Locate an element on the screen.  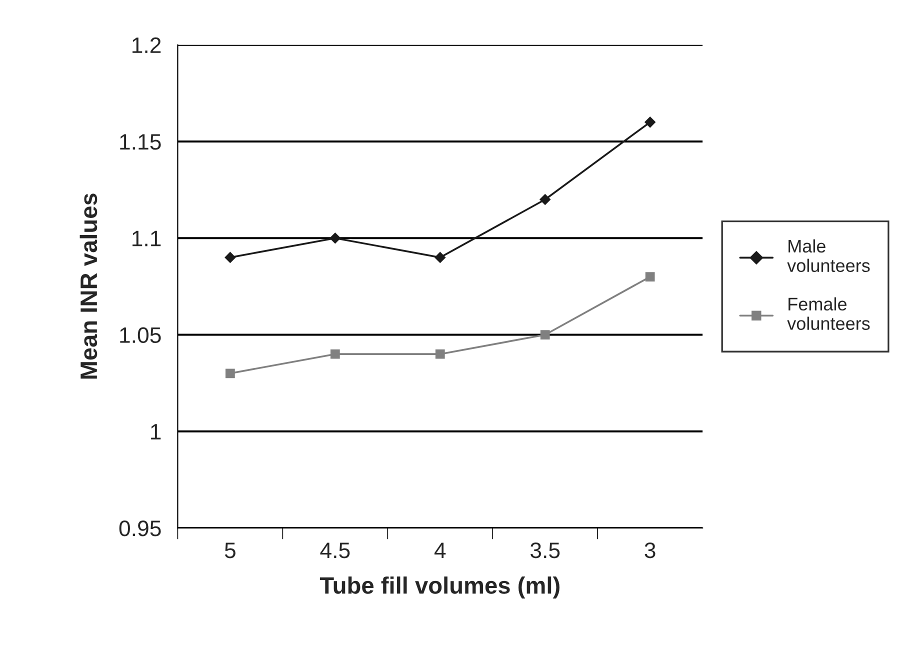
legend-label: Female volunteers is located at coordinates (828, 313).